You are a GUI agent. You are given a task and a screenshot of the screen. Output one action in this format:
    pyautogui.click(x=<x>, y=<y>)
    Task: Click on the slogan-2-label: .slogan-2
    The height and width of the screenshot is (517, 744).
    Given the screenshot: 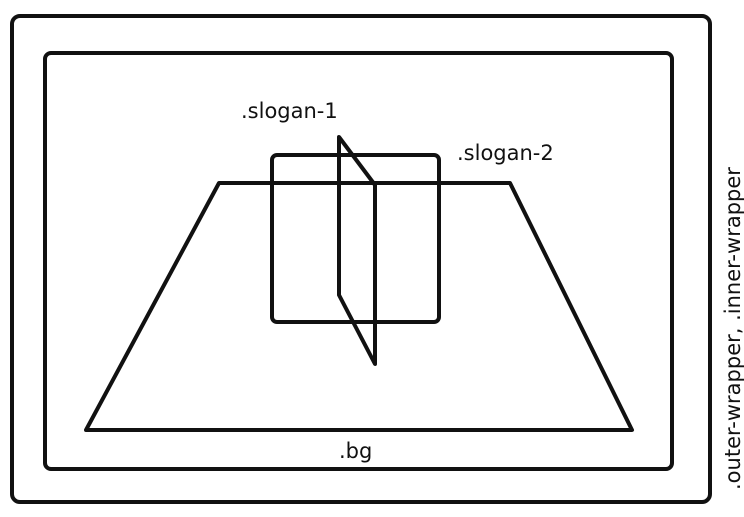 What is the action you would take?
    pyautogui.click(x=505, y=153)
    